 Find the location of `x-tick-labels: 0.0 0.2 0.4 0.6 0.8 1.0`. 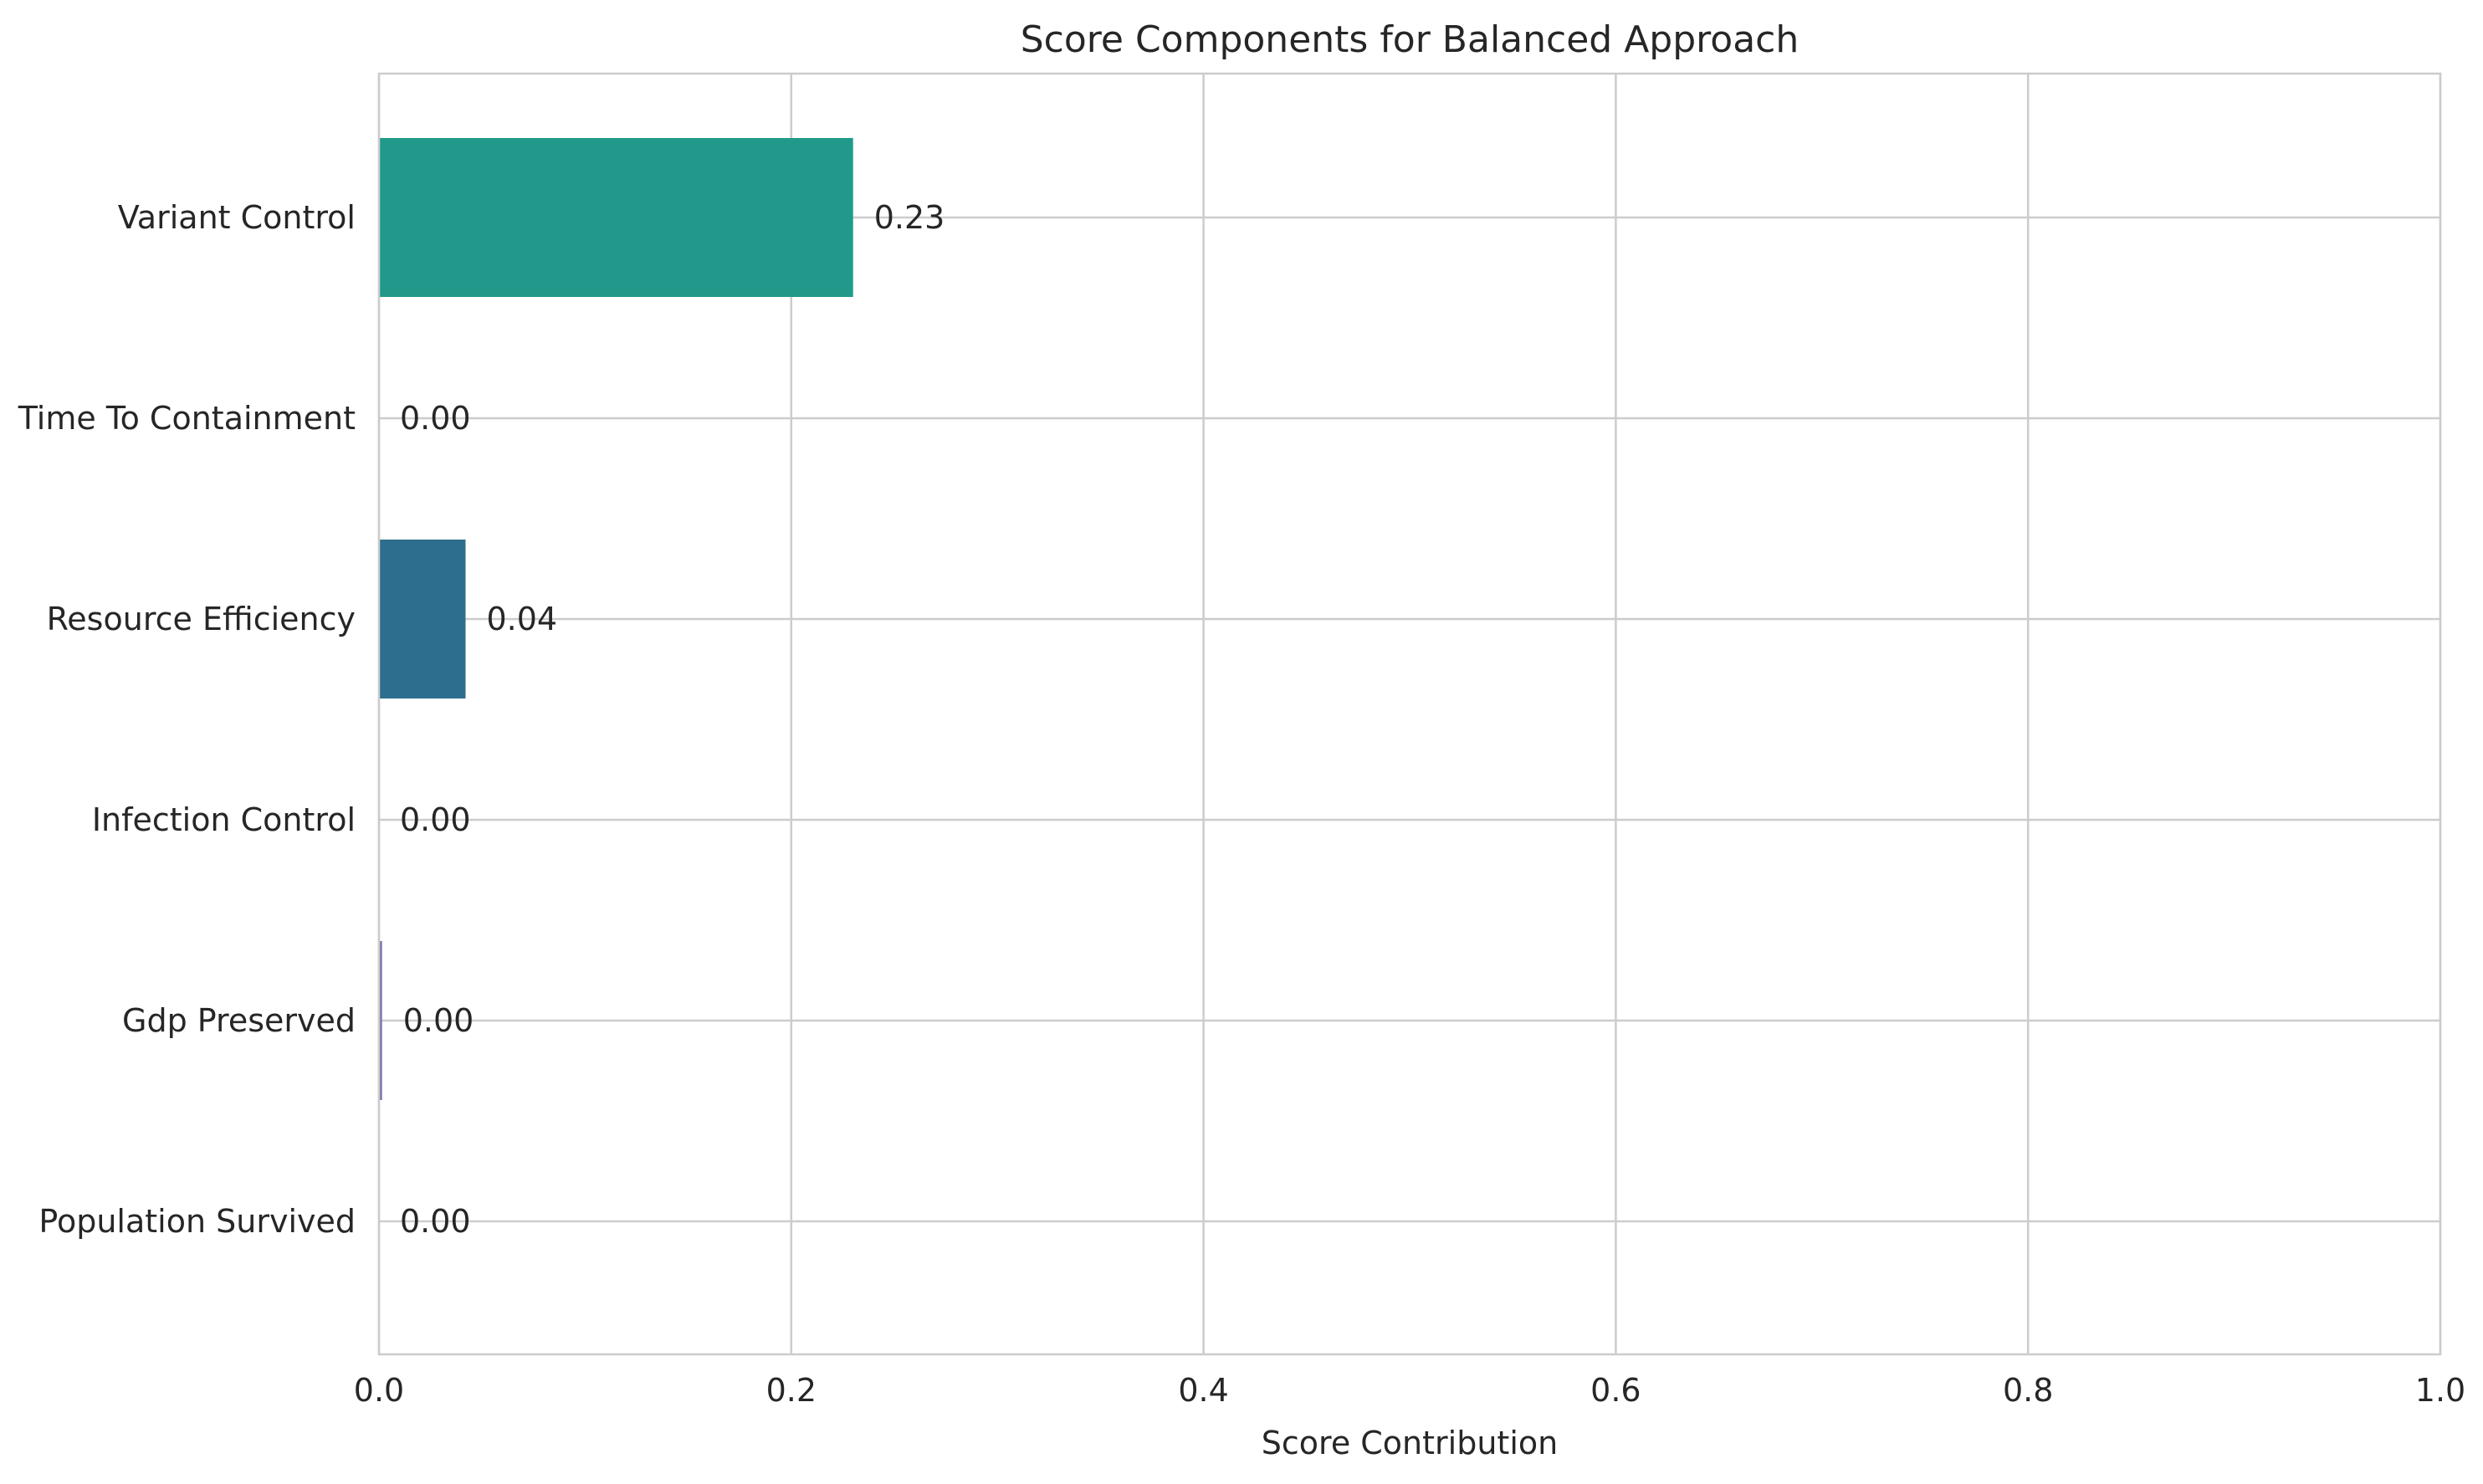

x-tick-labels: 0.0 0.2 0.4 0.6 0.8 1.0 is located at coordinates (1409, 1390).